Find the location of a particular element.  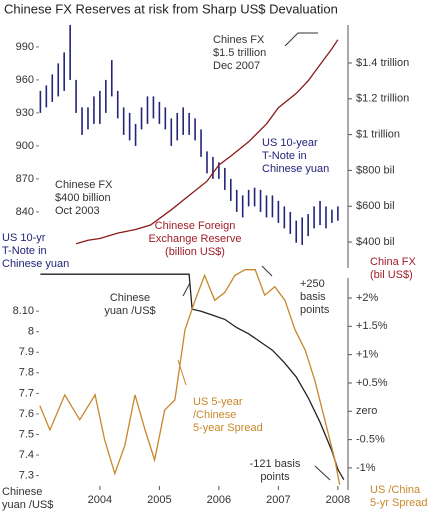

y-tick-label: 7.9 is located at coordinates (26, 352).